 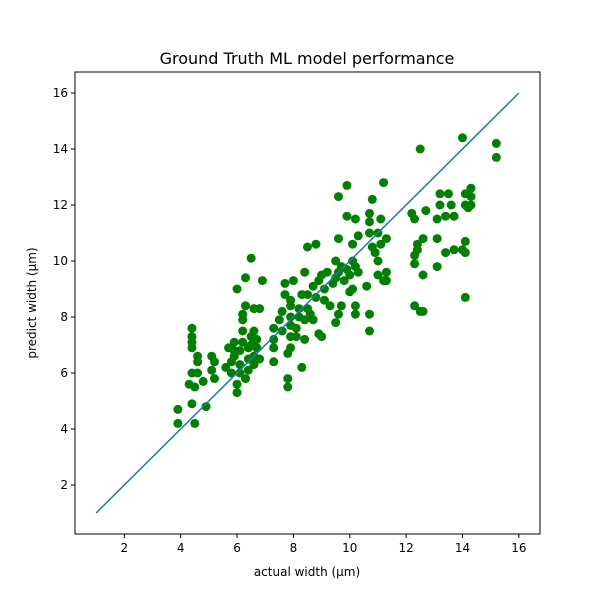 What do you see at coordinates (60, 261) in the screenshot?
I see `y-tick-label: 10` at bounding box center [60, 261].